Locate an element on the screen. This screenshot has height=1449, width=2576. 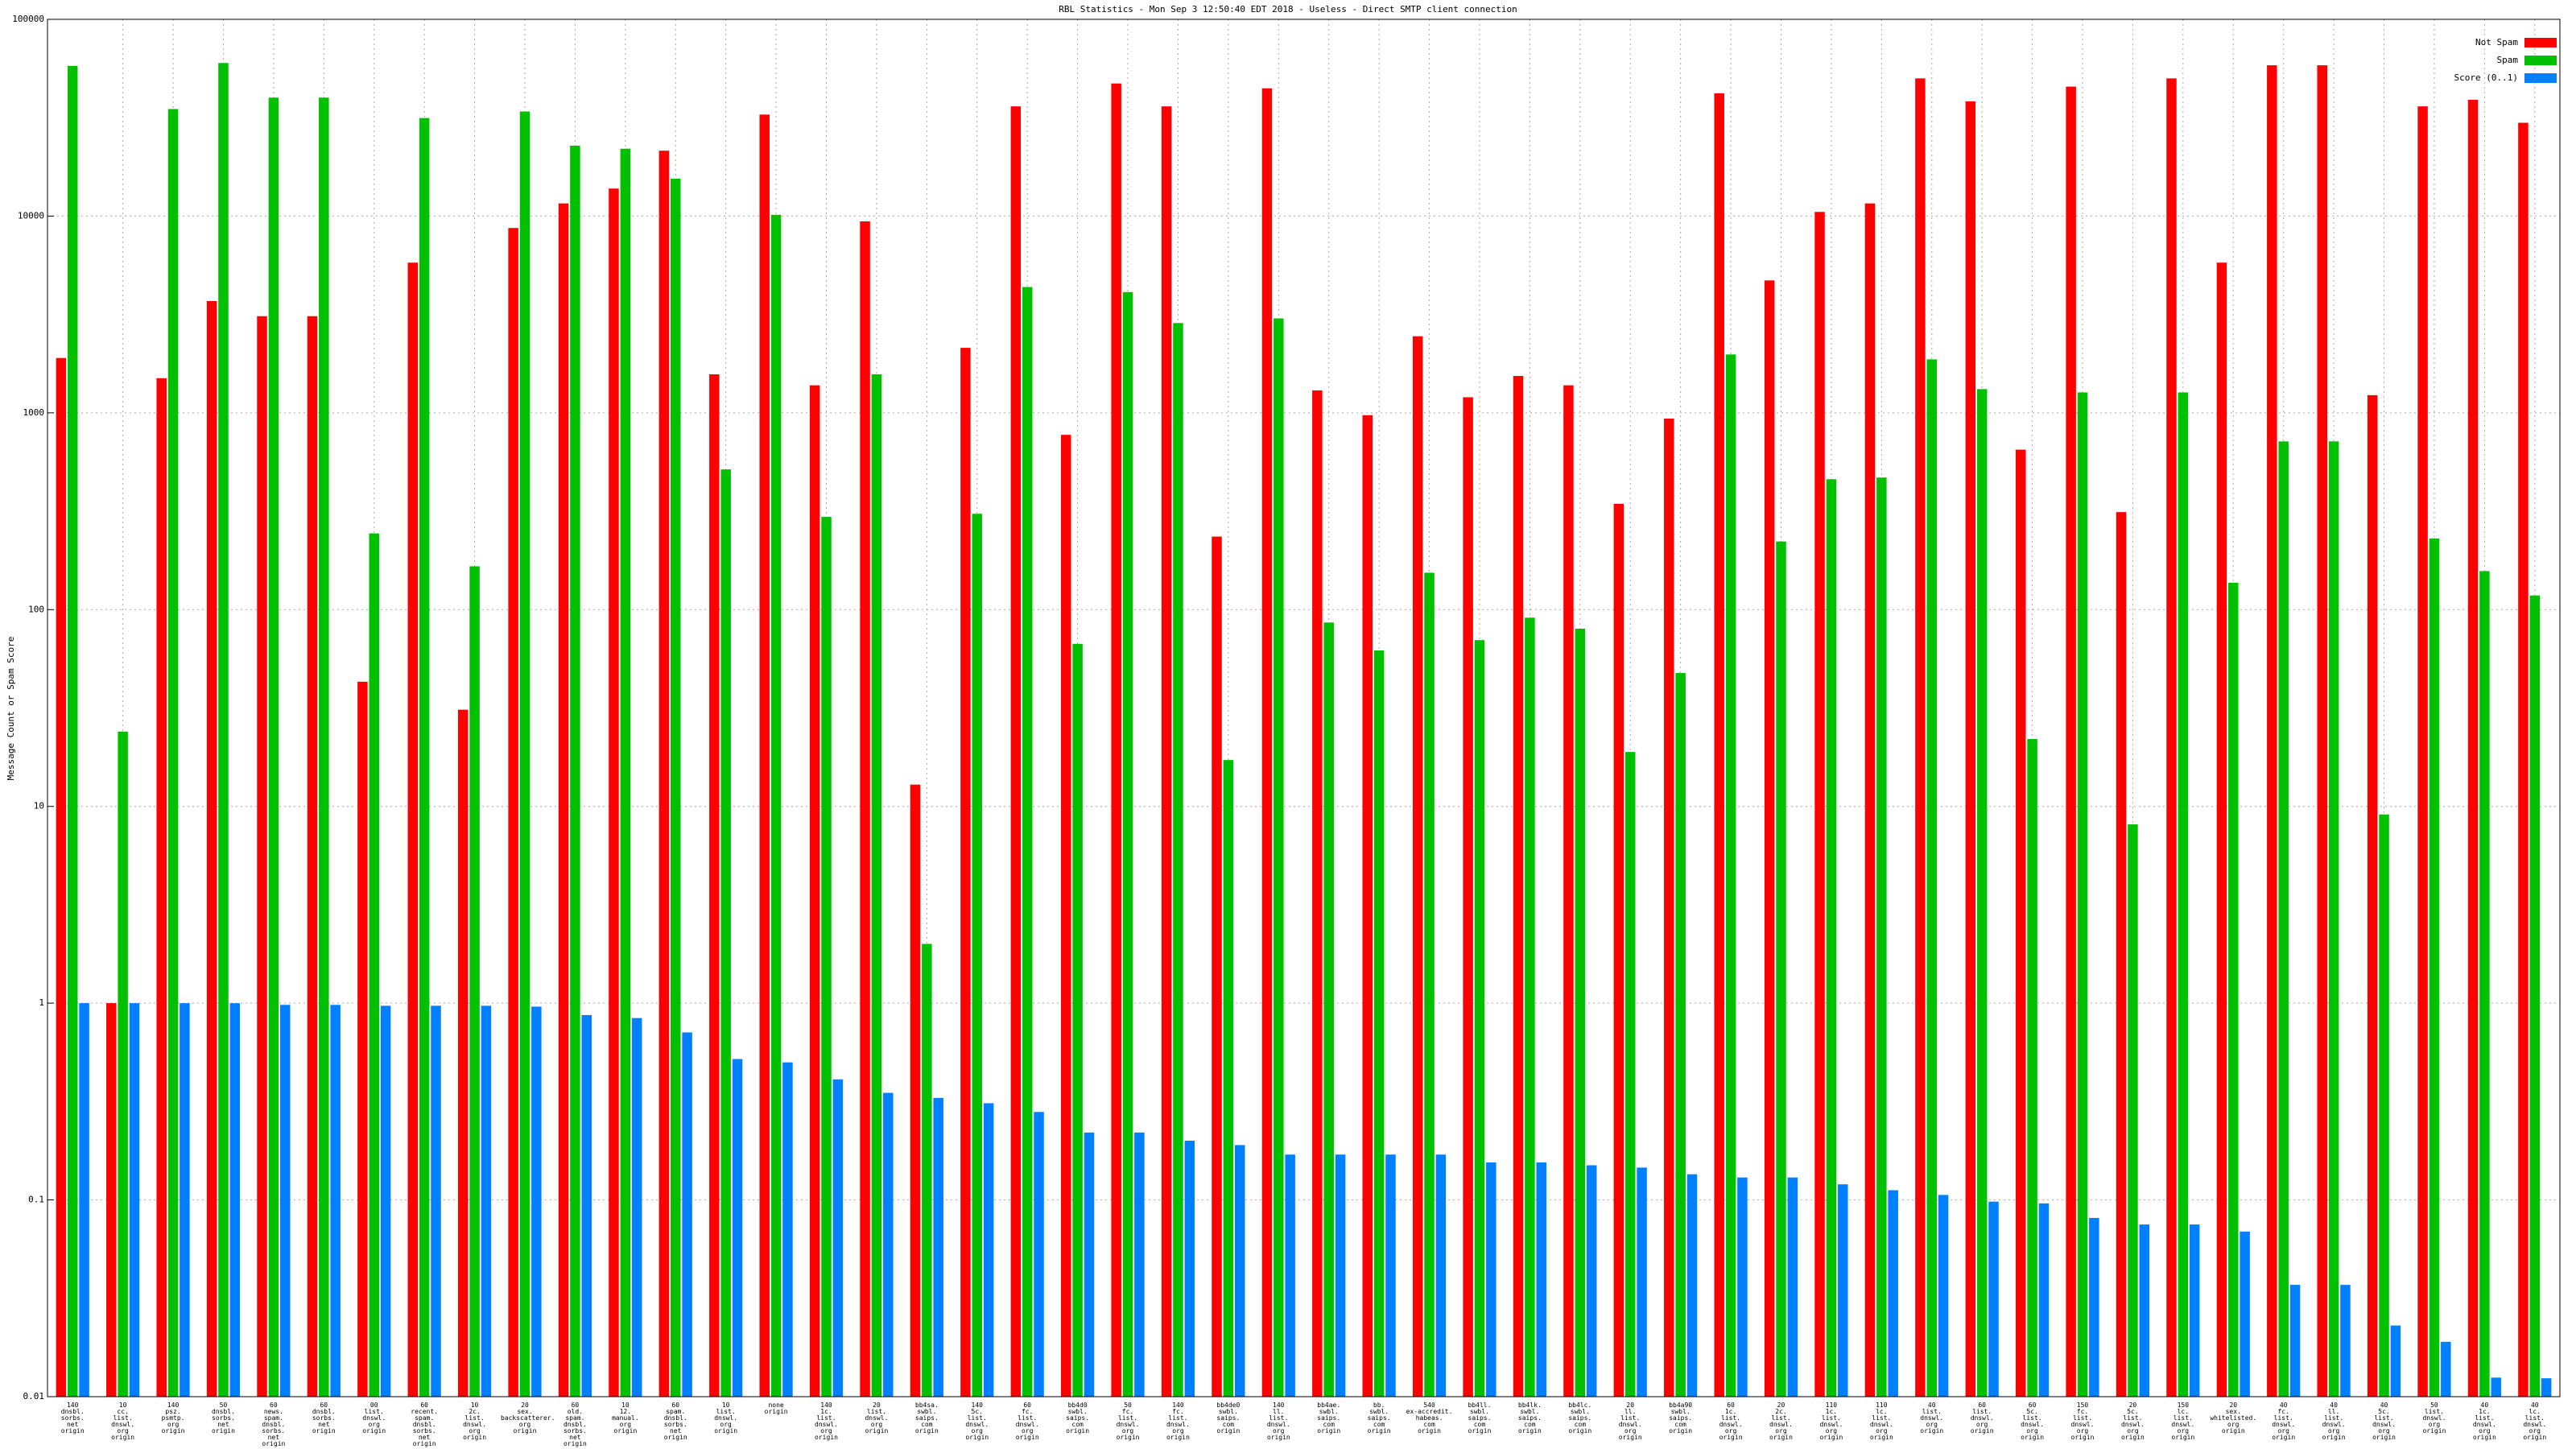
x-tick-label: 50 dnsbl. sorbs. net origin is located at coordinates (223, 1418).